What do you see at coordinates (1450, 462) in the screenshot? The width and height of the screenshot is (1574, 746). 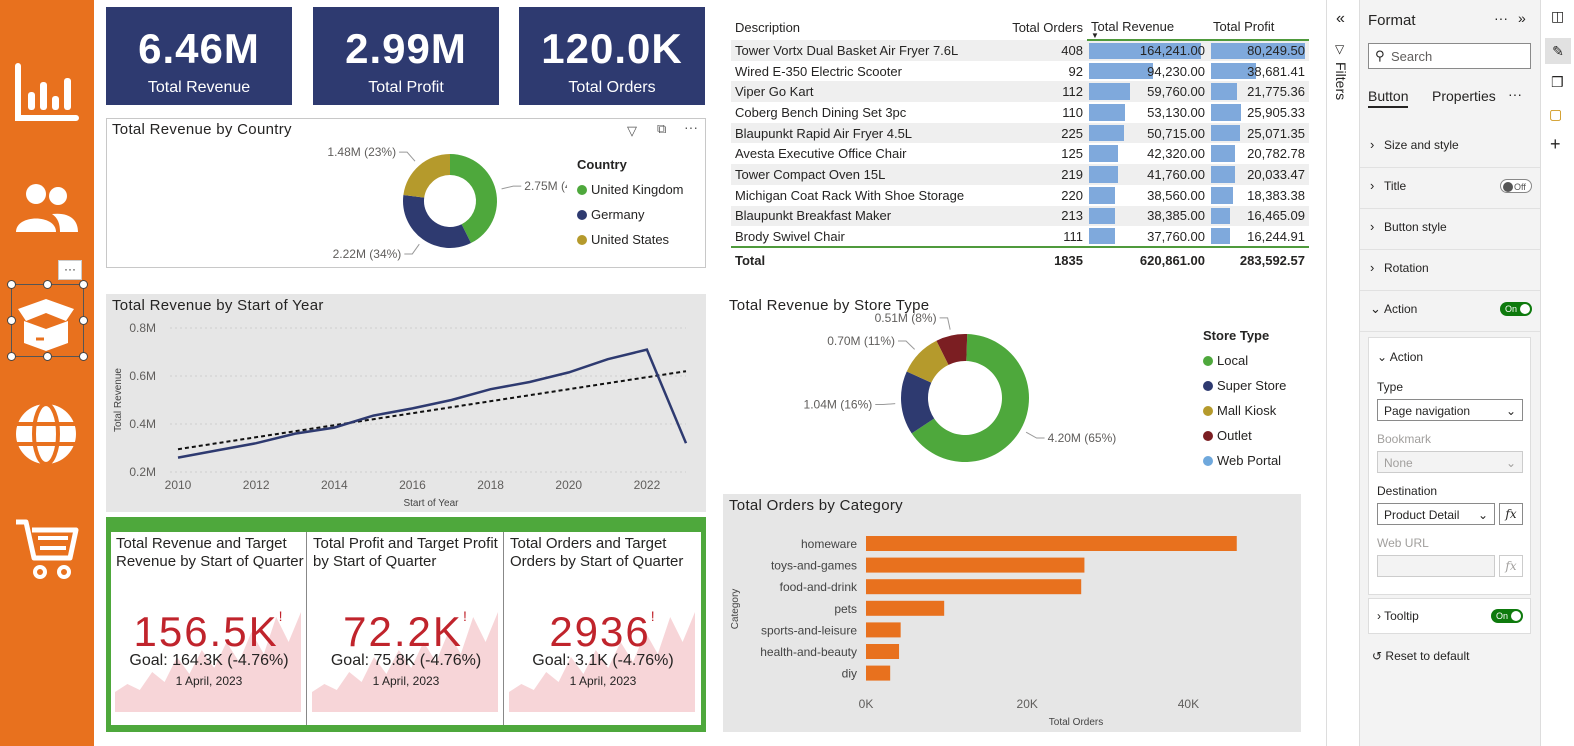 I see `bookmark-dropdown: None ⌄` at bounding box center [1450, 462].